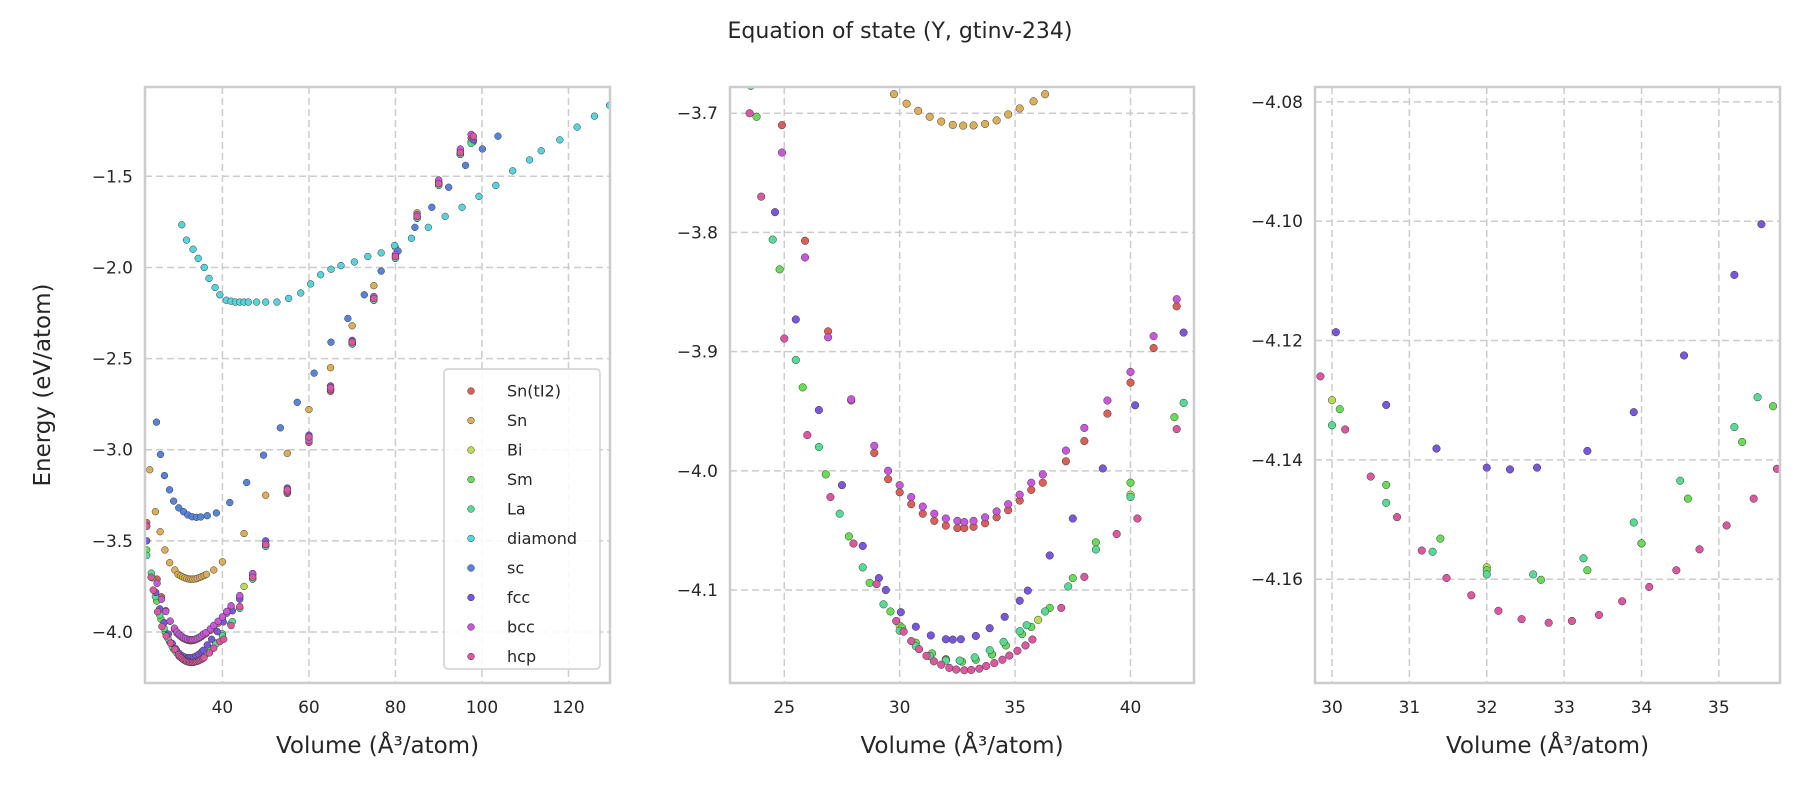 Image resolution: width=1800 pixels, height=804 pixels. Describe the element at coordinates (900, 31) in the screenshot. I see `figure-title: Equation of state (Y, gtinv-234)` at that location.